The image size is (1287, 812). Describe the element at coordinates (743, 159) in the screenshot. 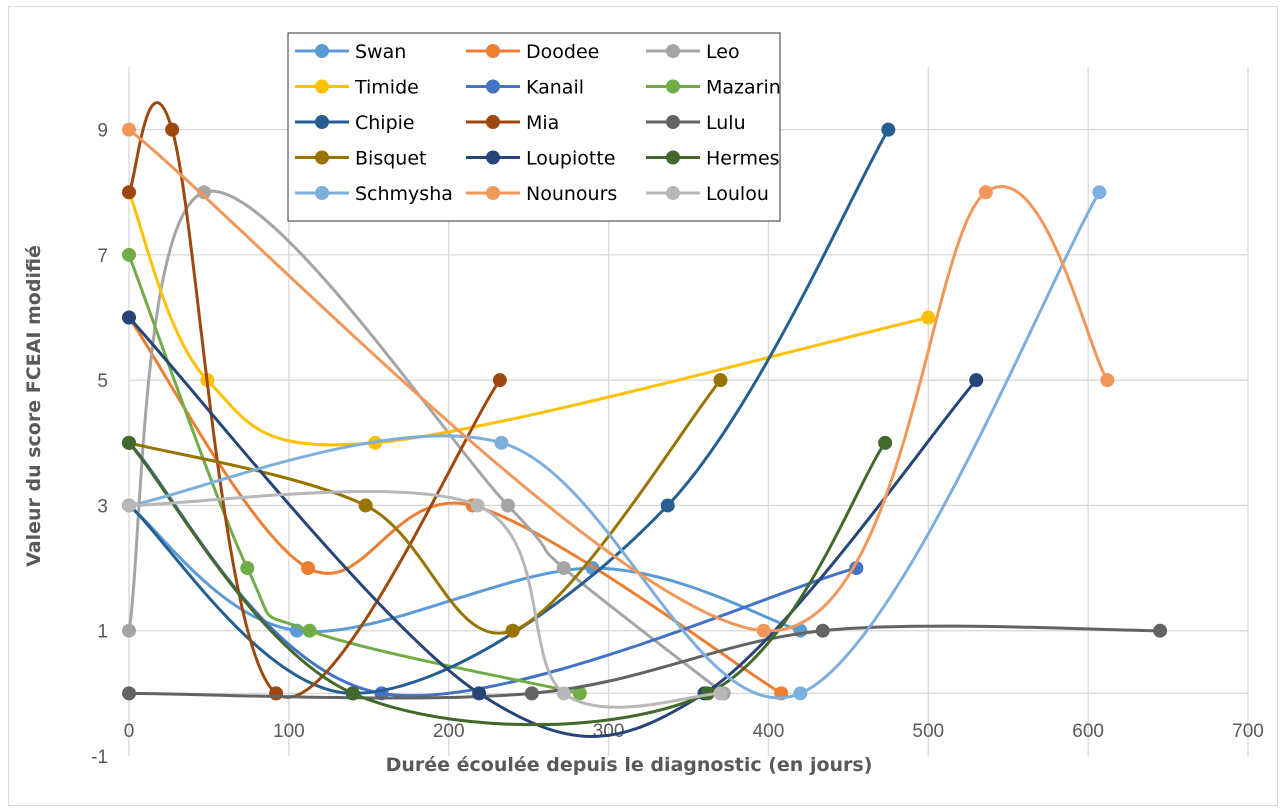

I see `legend-label: Hermes` at that location.